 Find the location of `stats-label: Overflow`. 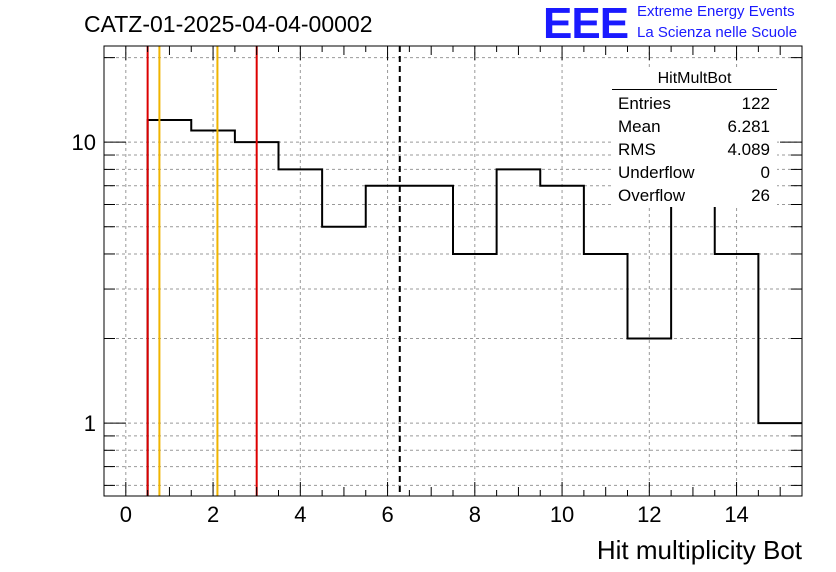

stats-label: Overflow is located at coordinates (652, 195).